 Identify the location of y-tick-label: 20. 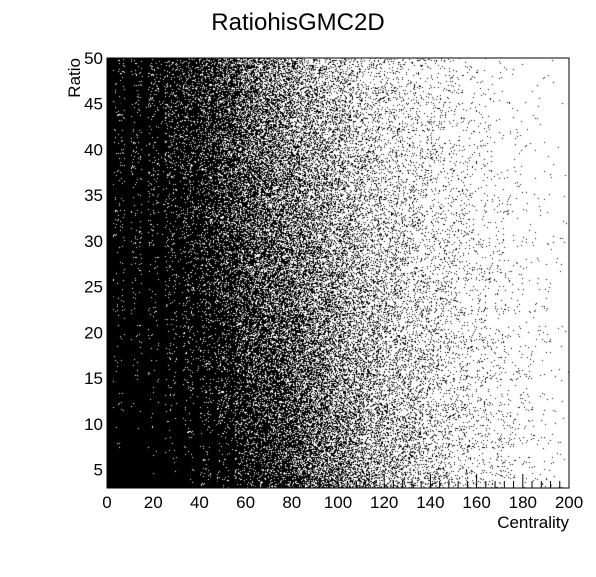
(93, 332).